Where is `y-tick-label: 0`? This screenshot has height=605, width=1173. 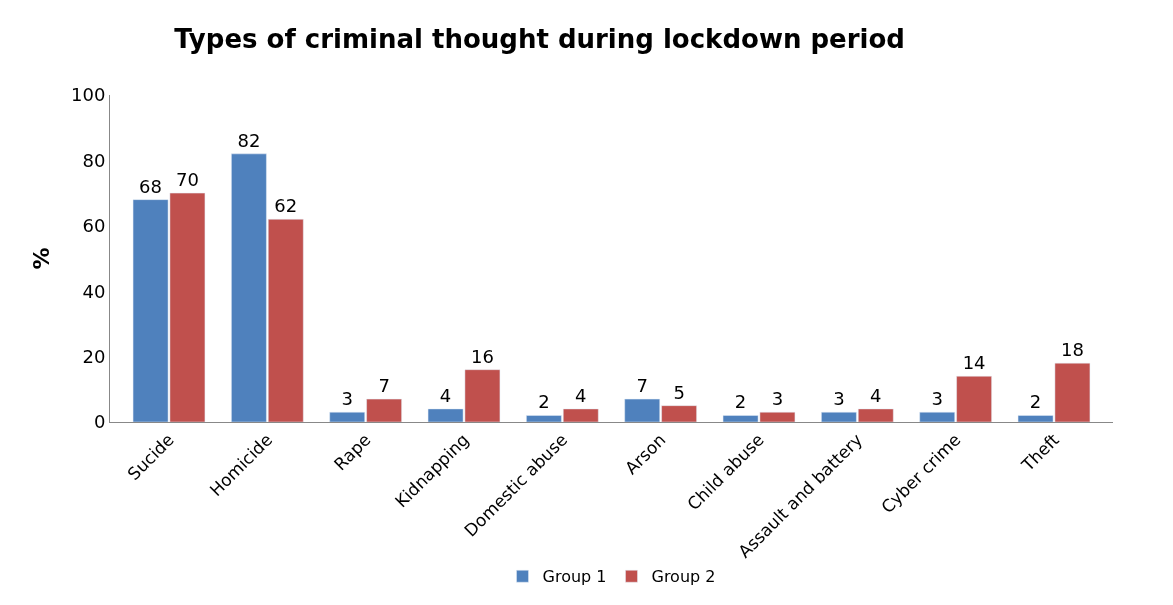 y-tick-label: 0 is located at coordinates (99, 422).